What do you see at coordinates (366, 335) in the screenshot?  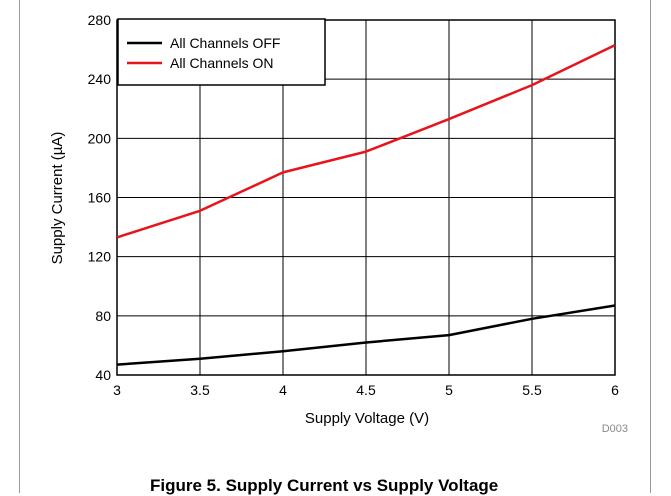 I see `series-line-channels-off` at bounding box center [366, 335].